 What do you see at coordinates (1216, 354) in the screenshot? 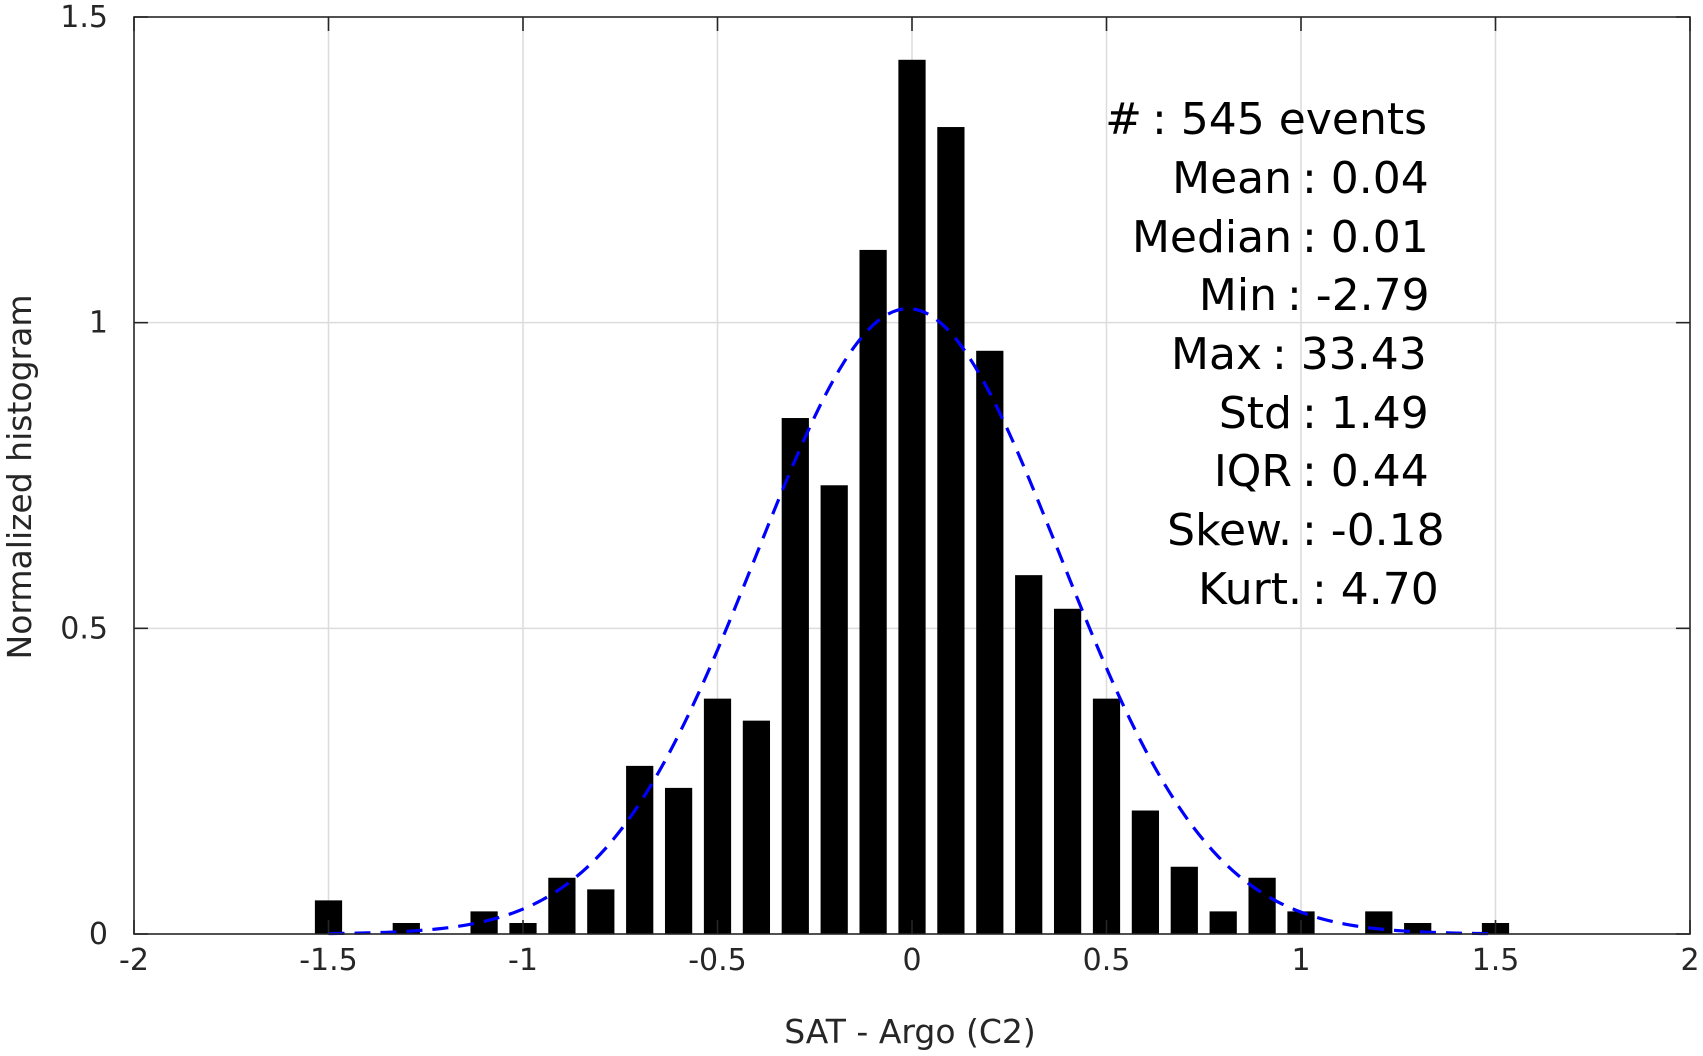
I see `stat-label: Max` at bounding box center [1216, 354].